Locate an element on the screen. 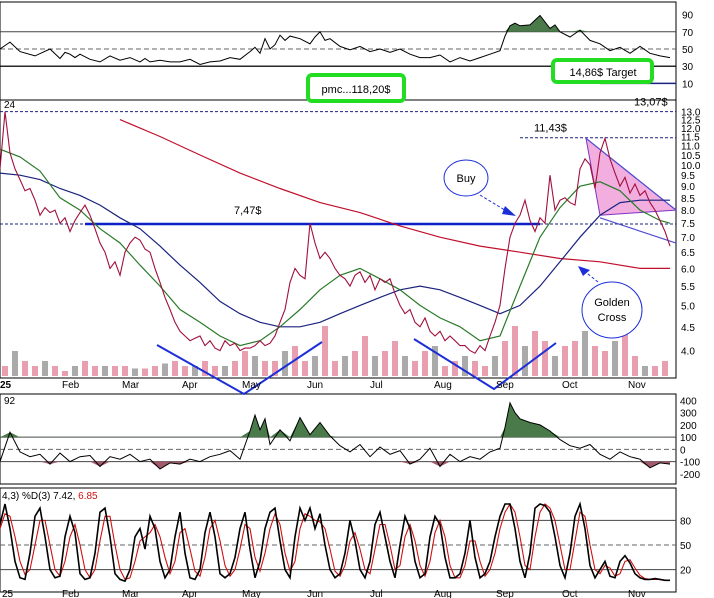 This screenshot has height=598, width=714. golden-cross-arrow-head is located at coordinates (584, 271).